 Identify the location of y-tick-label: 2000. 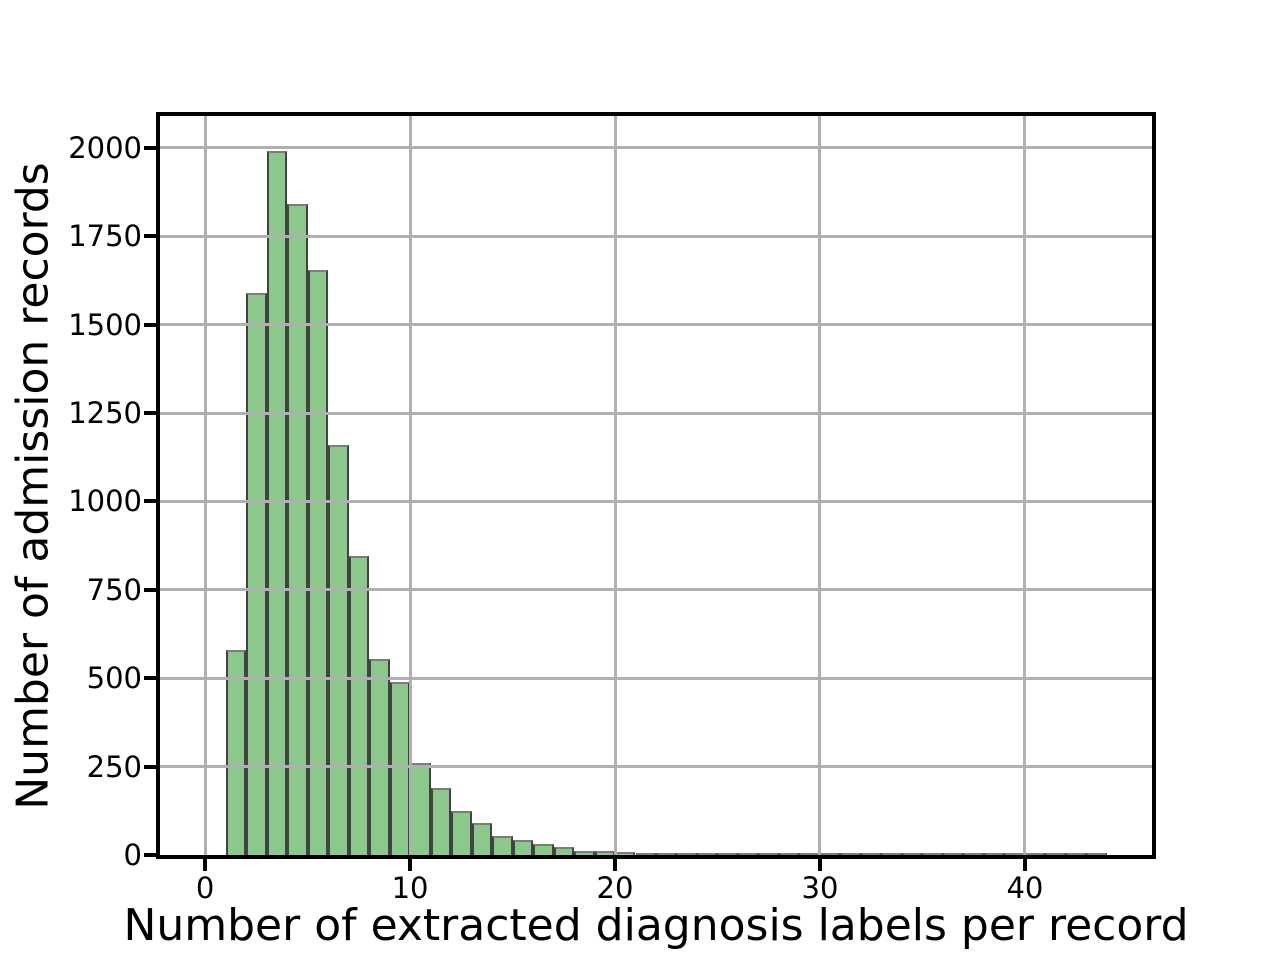
(105, 147).